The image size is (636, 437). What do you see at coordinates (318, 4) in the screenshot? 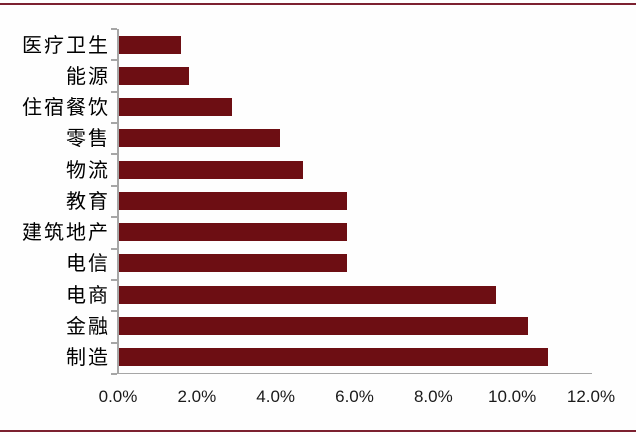
I see `top-border-rule` at bounding box center [318, 4].